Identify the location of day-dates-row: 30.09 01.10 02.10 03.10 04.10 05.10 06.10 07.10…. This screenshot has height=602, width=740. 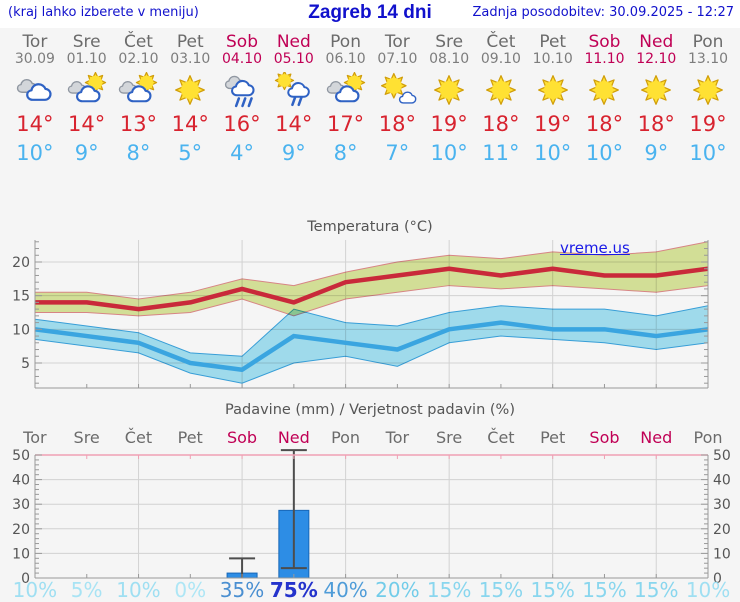
(371, 59).